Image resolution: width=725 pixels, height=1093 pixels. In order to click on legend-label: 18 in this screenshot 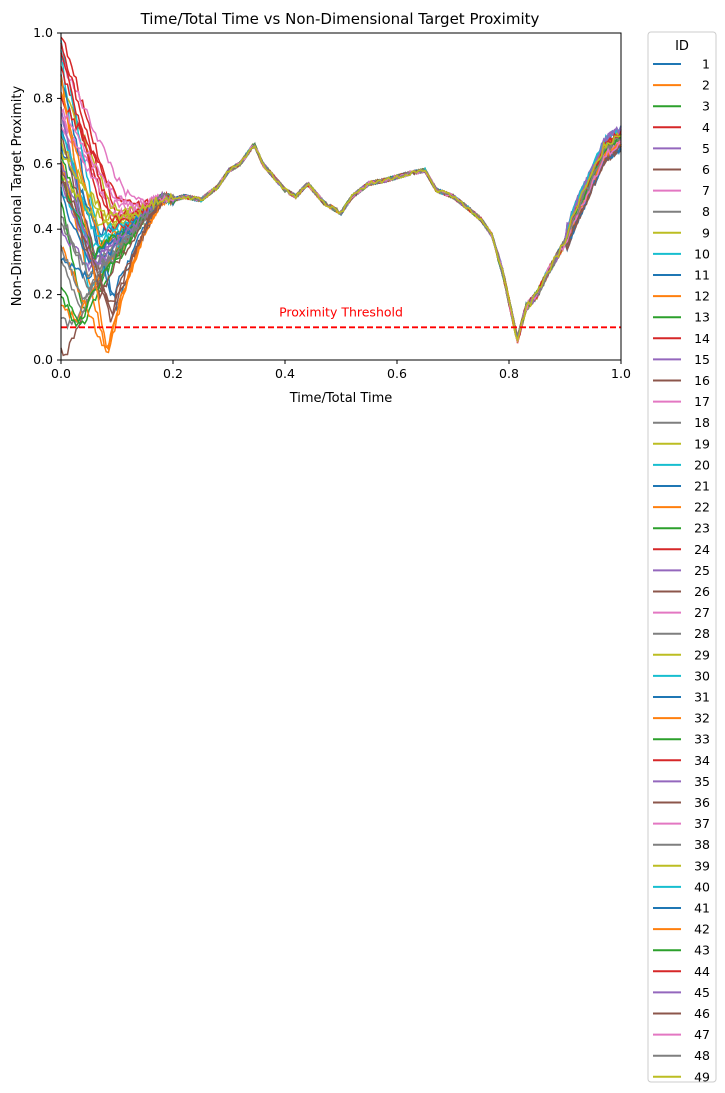, I will do `click(702, 422)`.